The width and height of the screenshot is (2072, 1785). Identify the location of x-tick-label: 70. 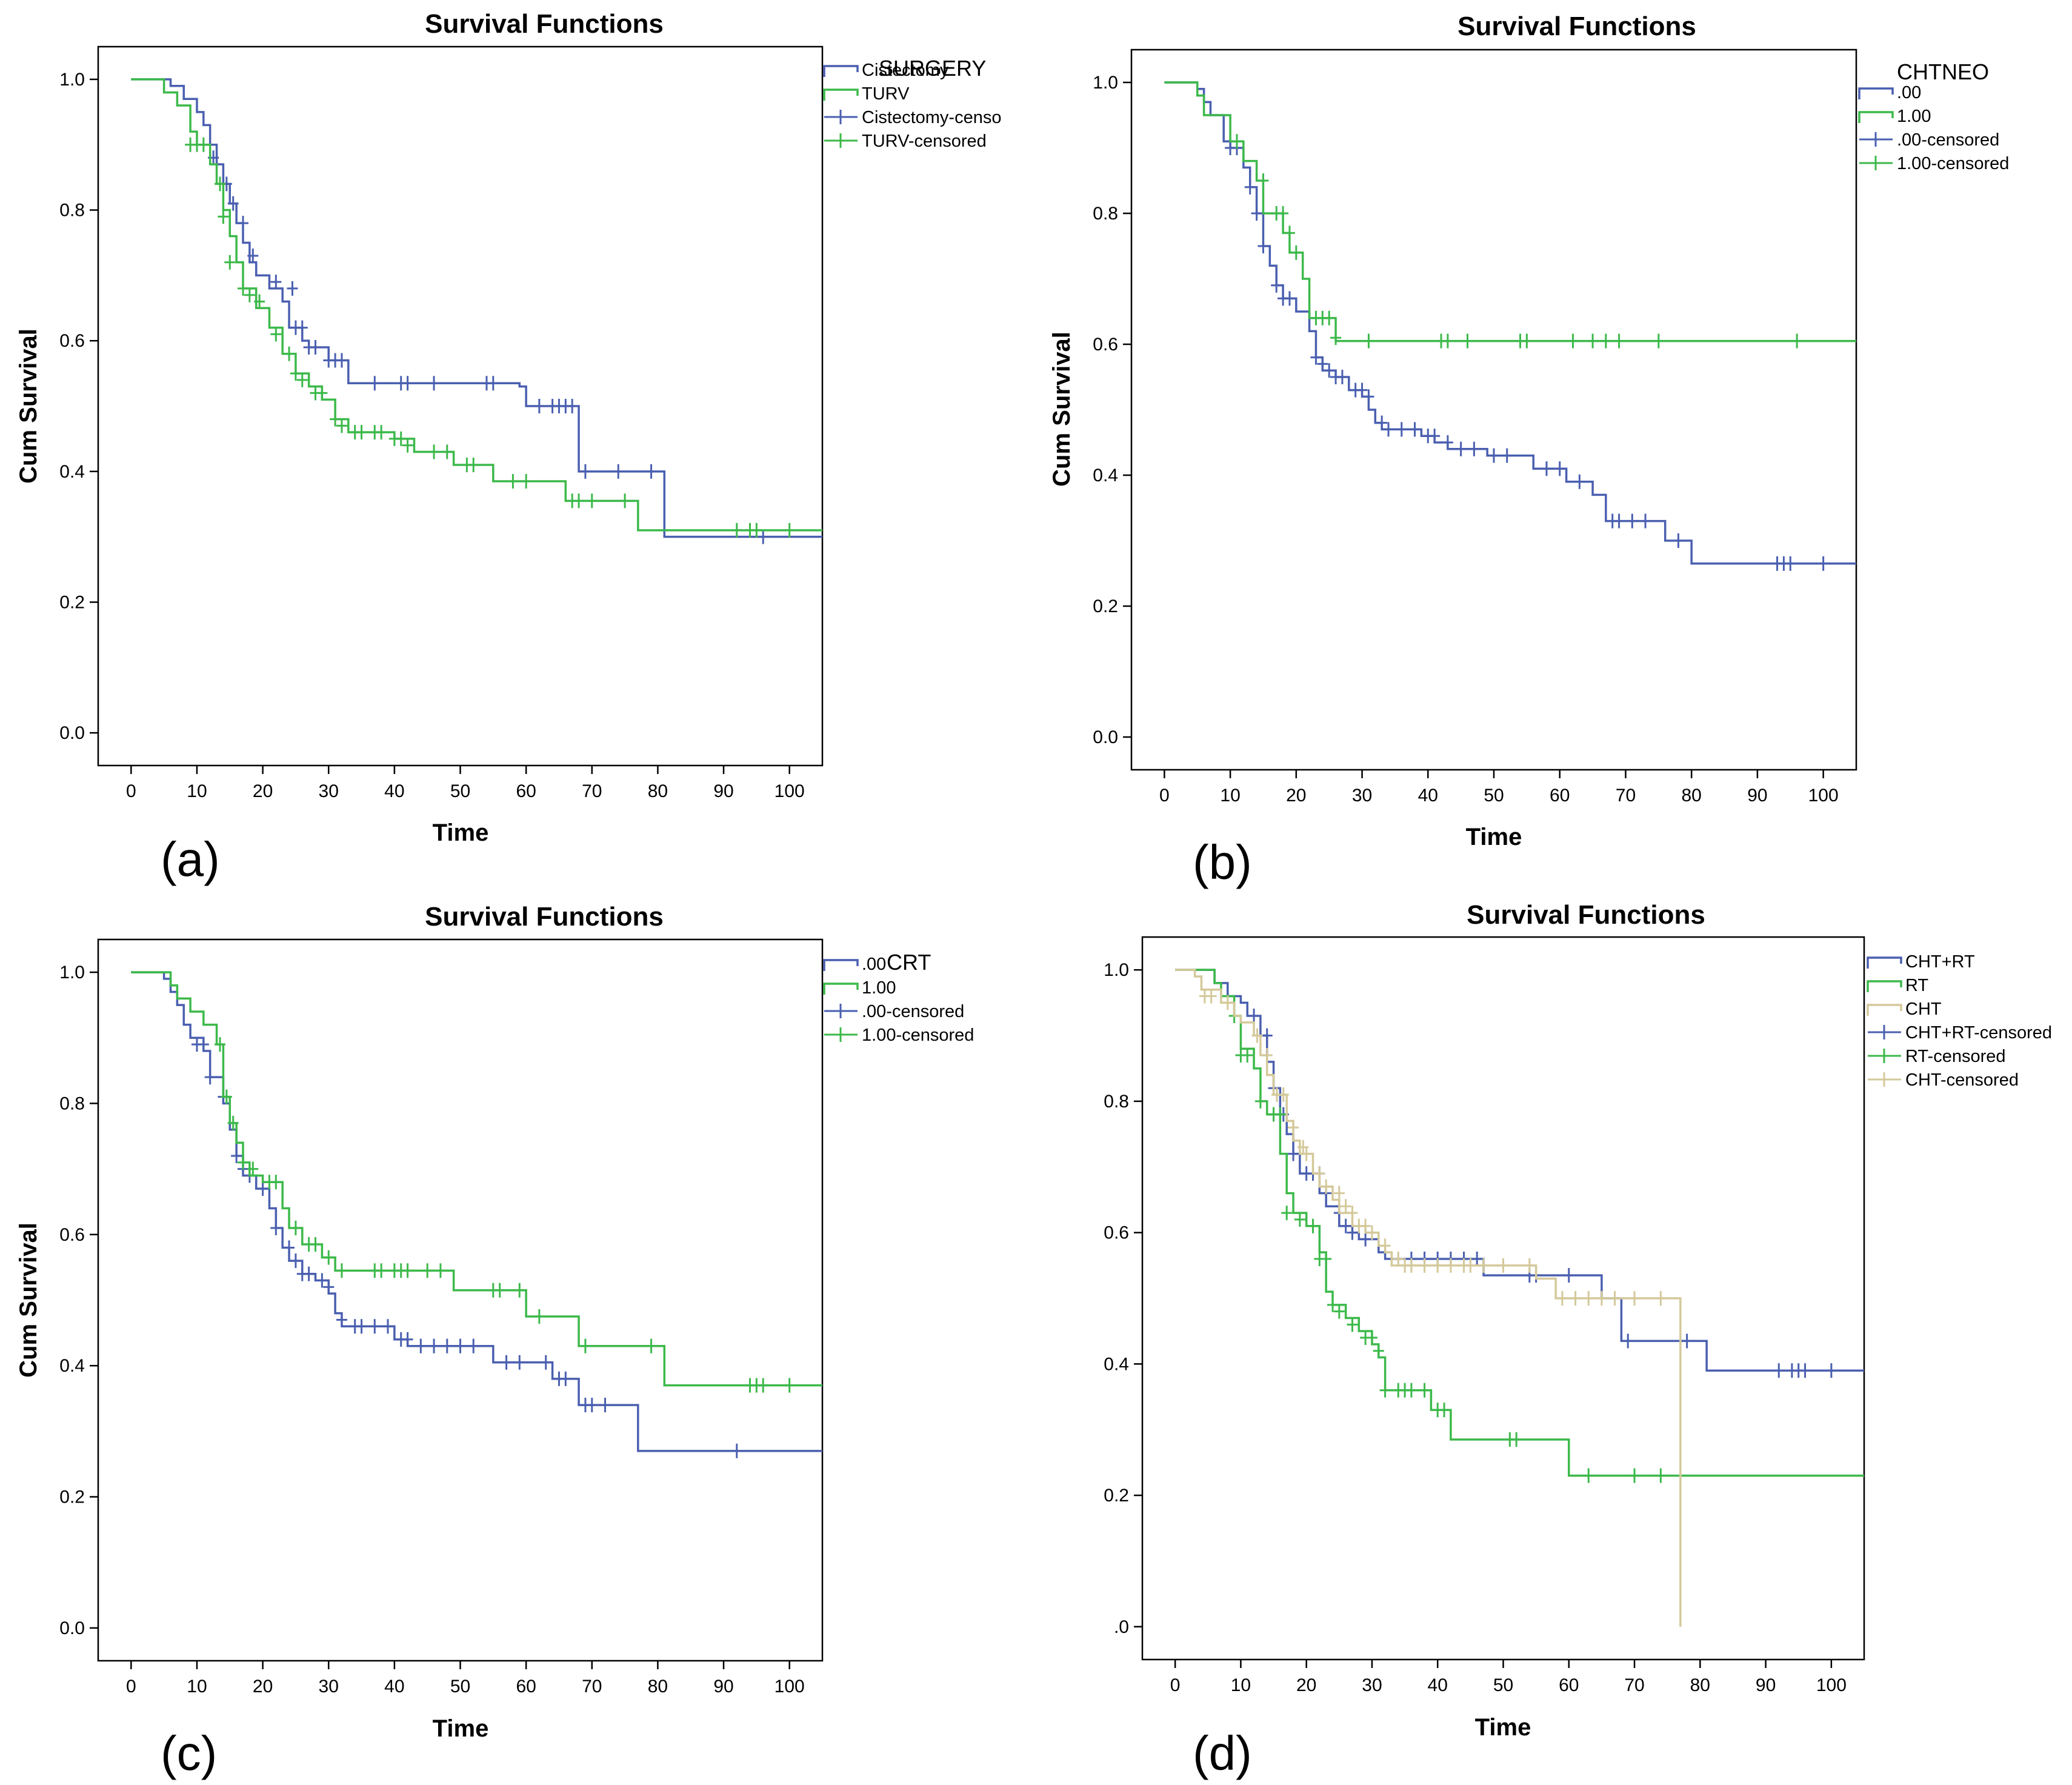
(592, 791).